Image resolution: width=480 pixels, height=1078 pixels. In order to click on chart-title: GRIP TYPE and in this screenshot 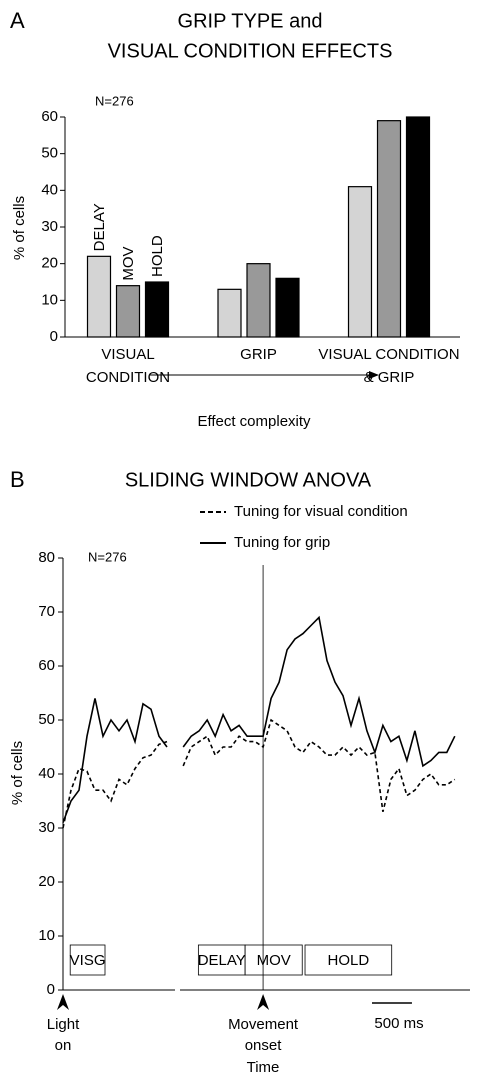, I will do `click(250, 21)`.